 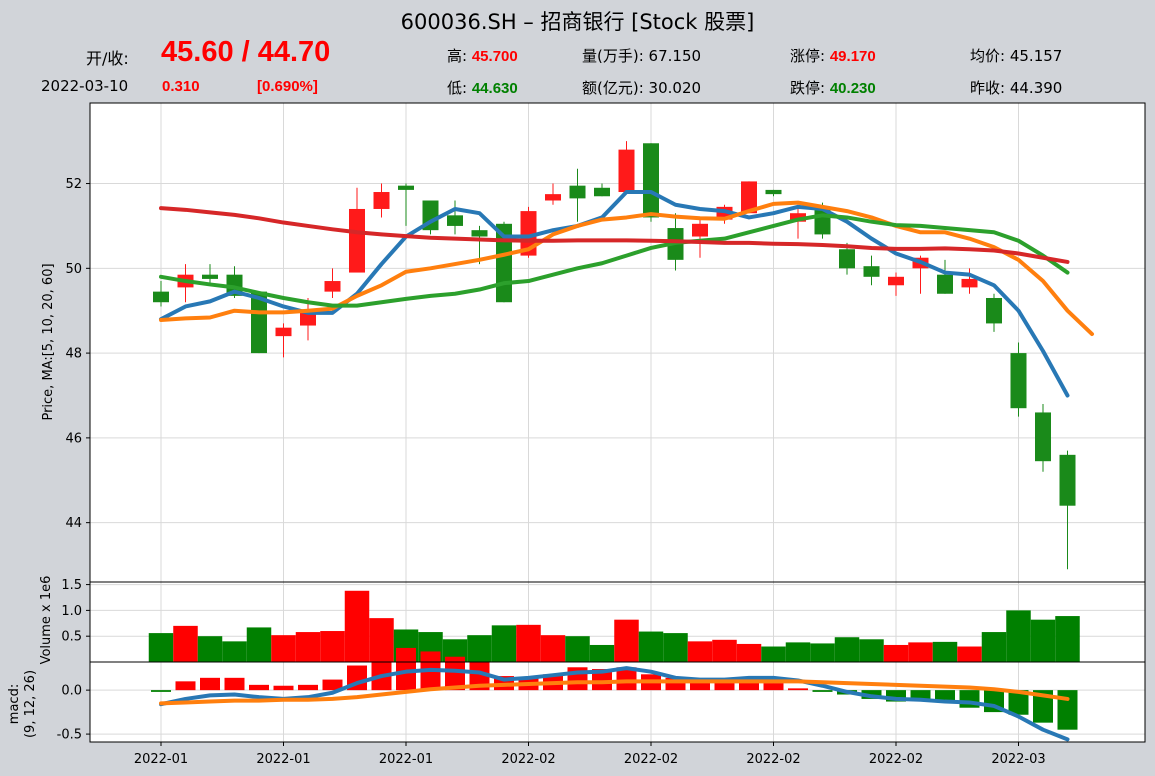 I want to click on macd-y-tick-label: 0.0, so click(x=71, y=691).